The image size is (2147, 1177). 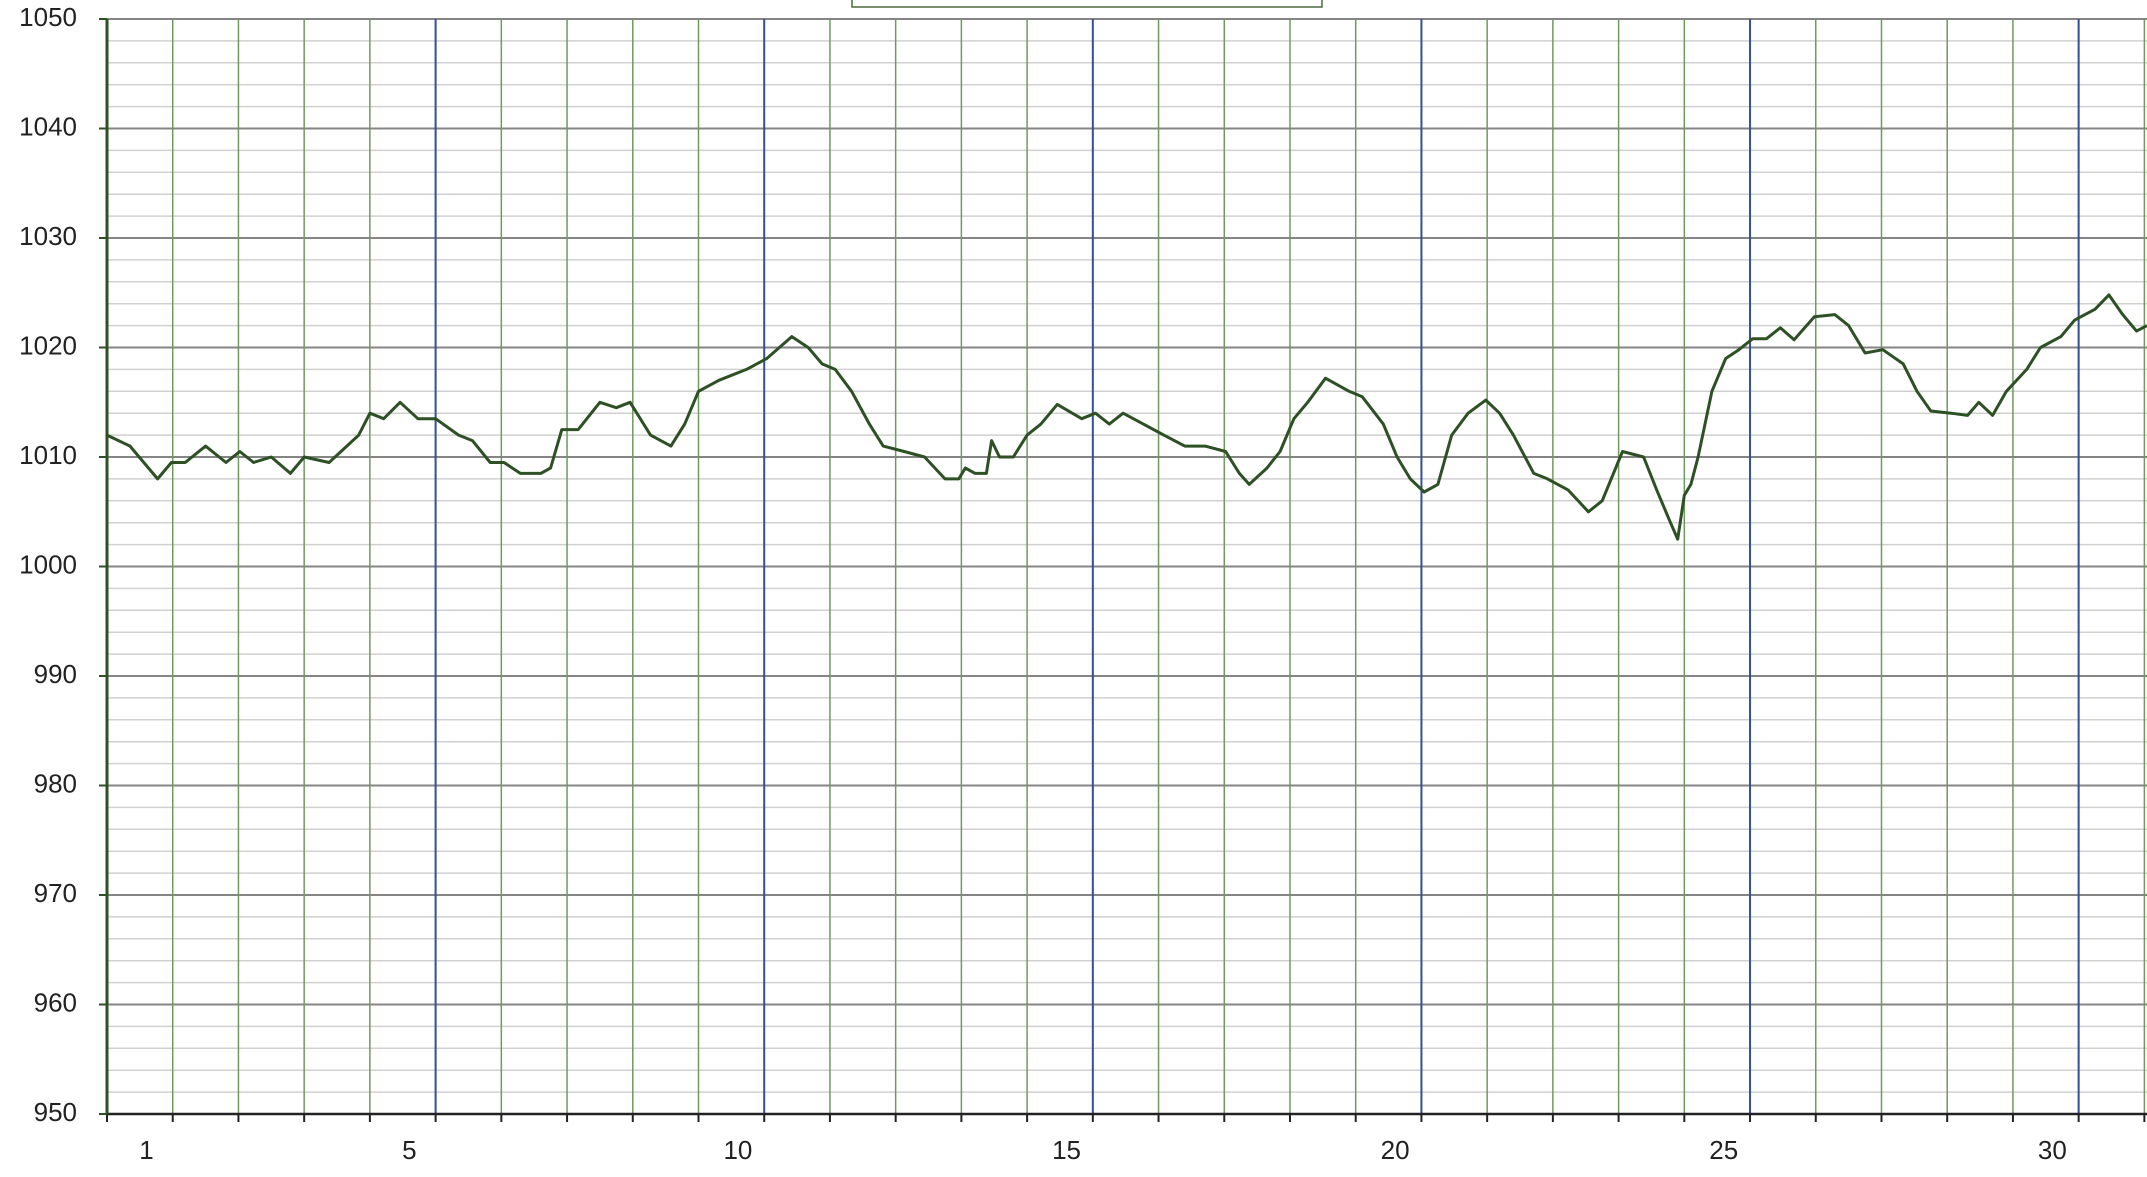 What do you see at coordinates (2052, 1150) in the screenshot?
I see `x-tick-label: 30` at bounding box center [2052, 1150].